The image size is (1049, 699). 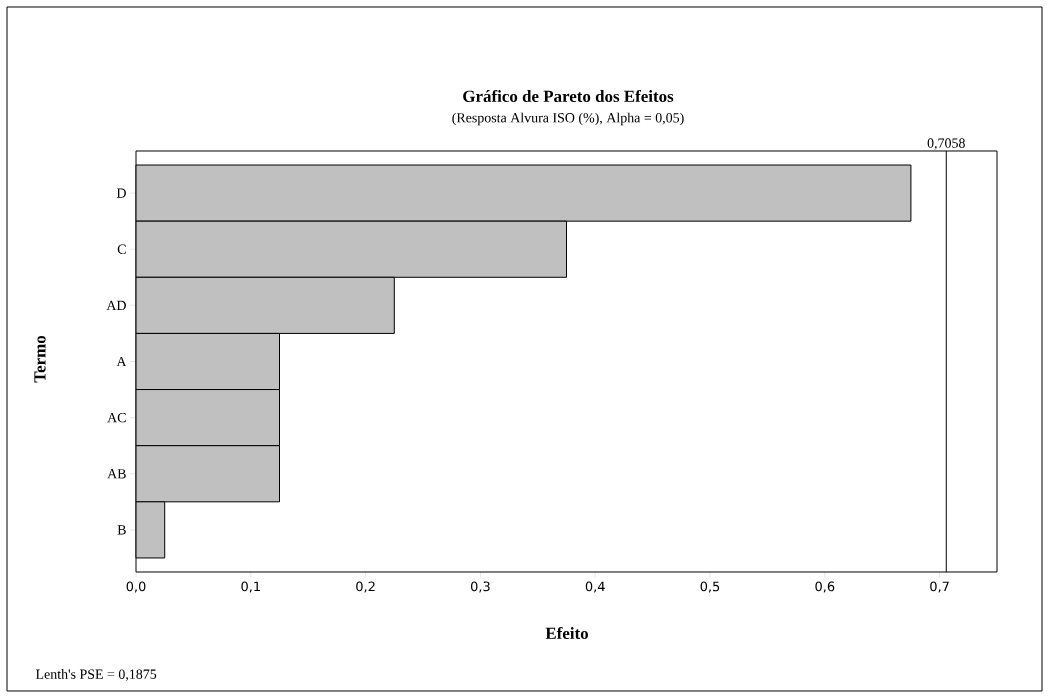 I want to click on y-tick-label: C, so click(x=121, y=249).